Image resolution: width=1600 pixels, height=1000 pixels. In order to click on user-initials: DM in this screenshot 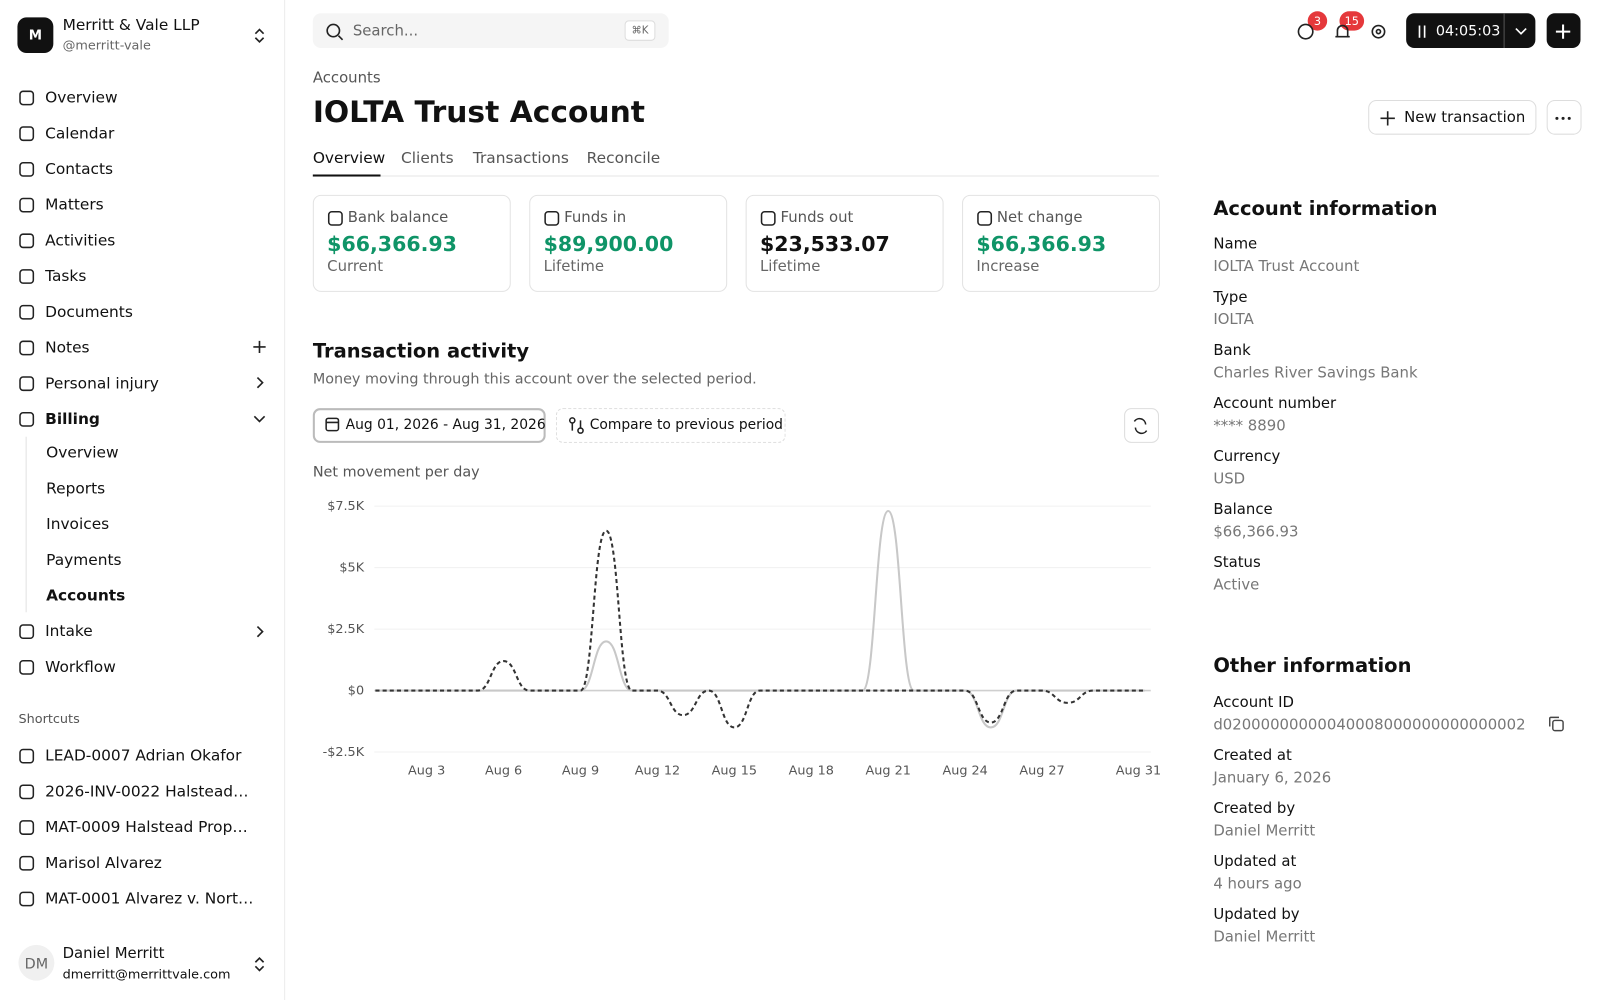, I will do `click(36, 964)`.